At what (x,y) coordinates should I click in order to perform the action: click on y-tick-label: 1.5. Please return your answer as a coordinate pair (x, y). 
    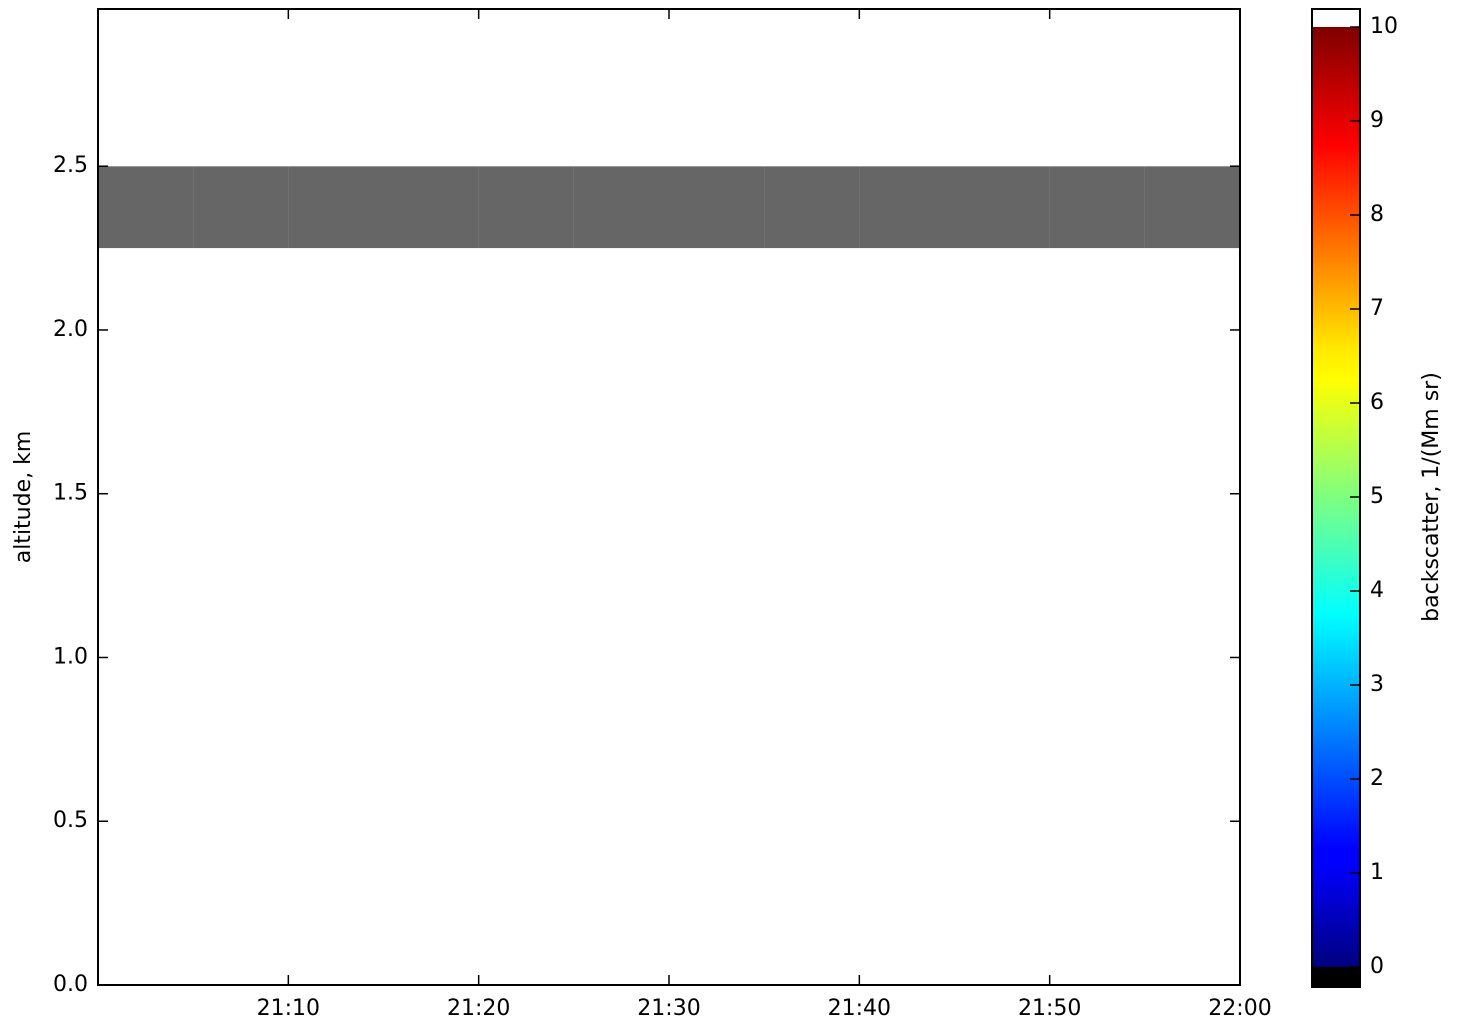
    Looking at the image, I should click on (70, 493).